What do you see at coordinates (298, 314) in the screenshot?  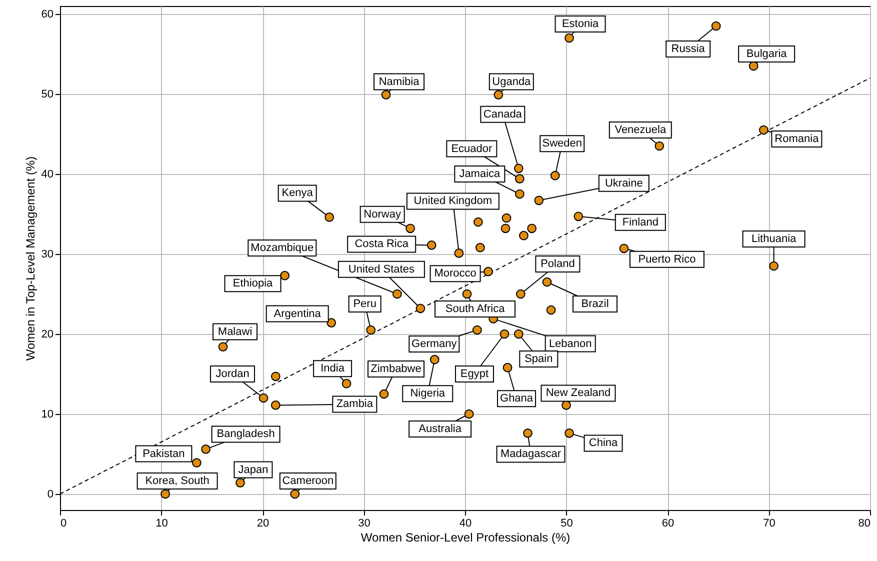 I see `data-label: Argentina` at bounding box center [298, 314].